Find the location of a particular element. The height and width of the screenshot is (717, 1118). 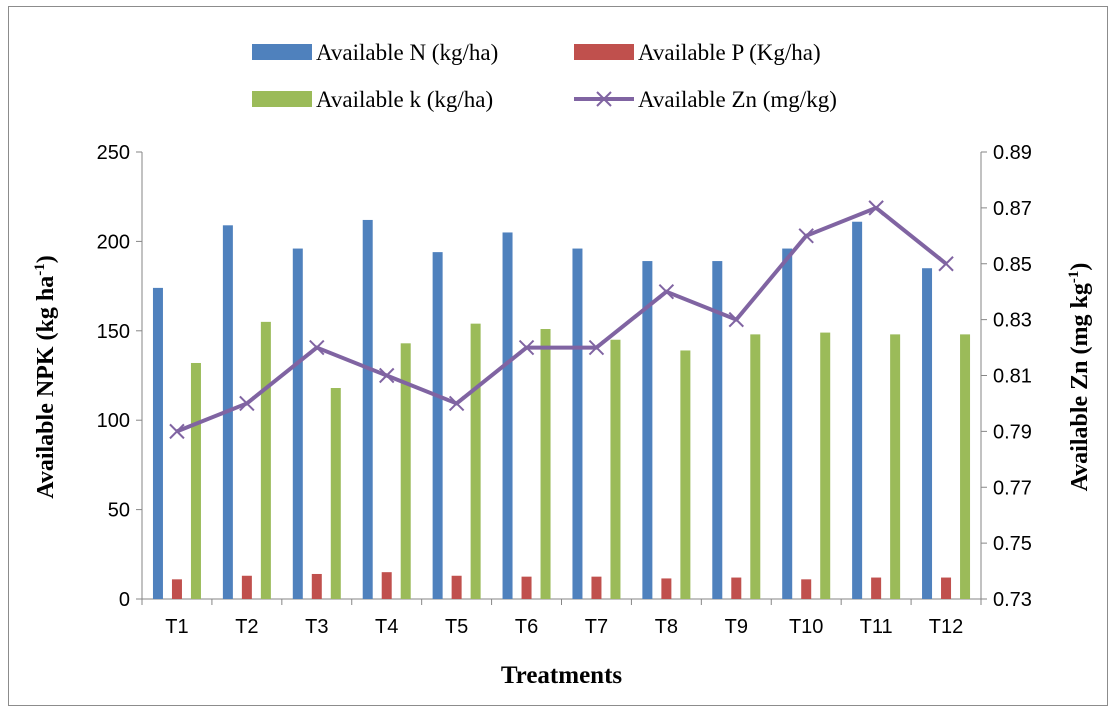

bar-s1-T11 is located at coordinates (876, 588).